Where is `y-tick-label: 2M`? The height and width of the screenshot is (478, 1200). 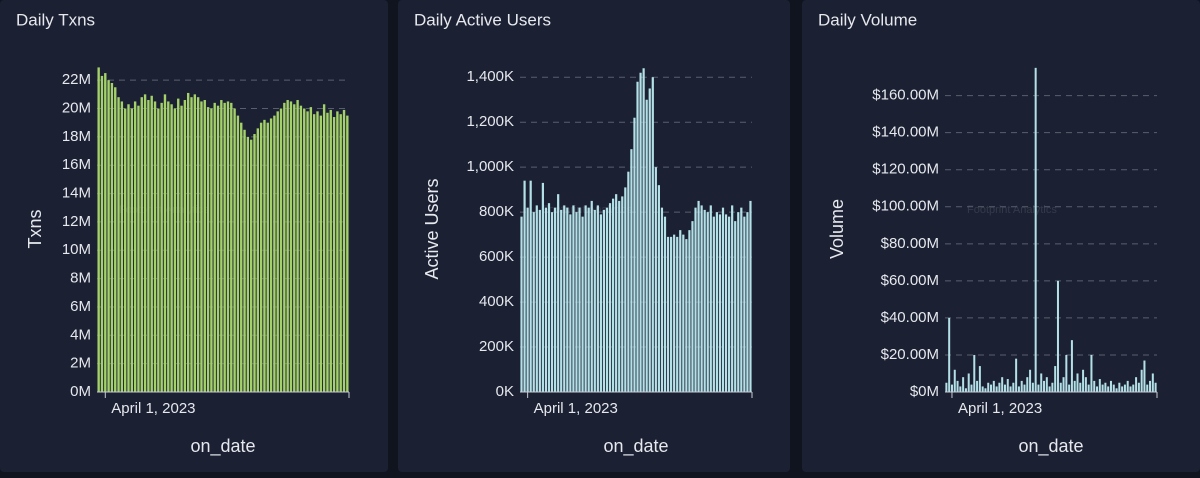 y-tick-label: 2M is located at coordinates (80, 363).